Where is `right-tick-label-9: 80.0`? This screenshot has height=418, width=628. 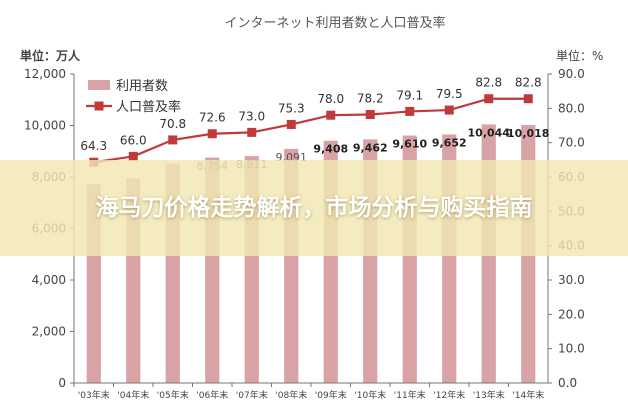 right-tick-label-9: 80.0 is located at coordinates (571, 108).